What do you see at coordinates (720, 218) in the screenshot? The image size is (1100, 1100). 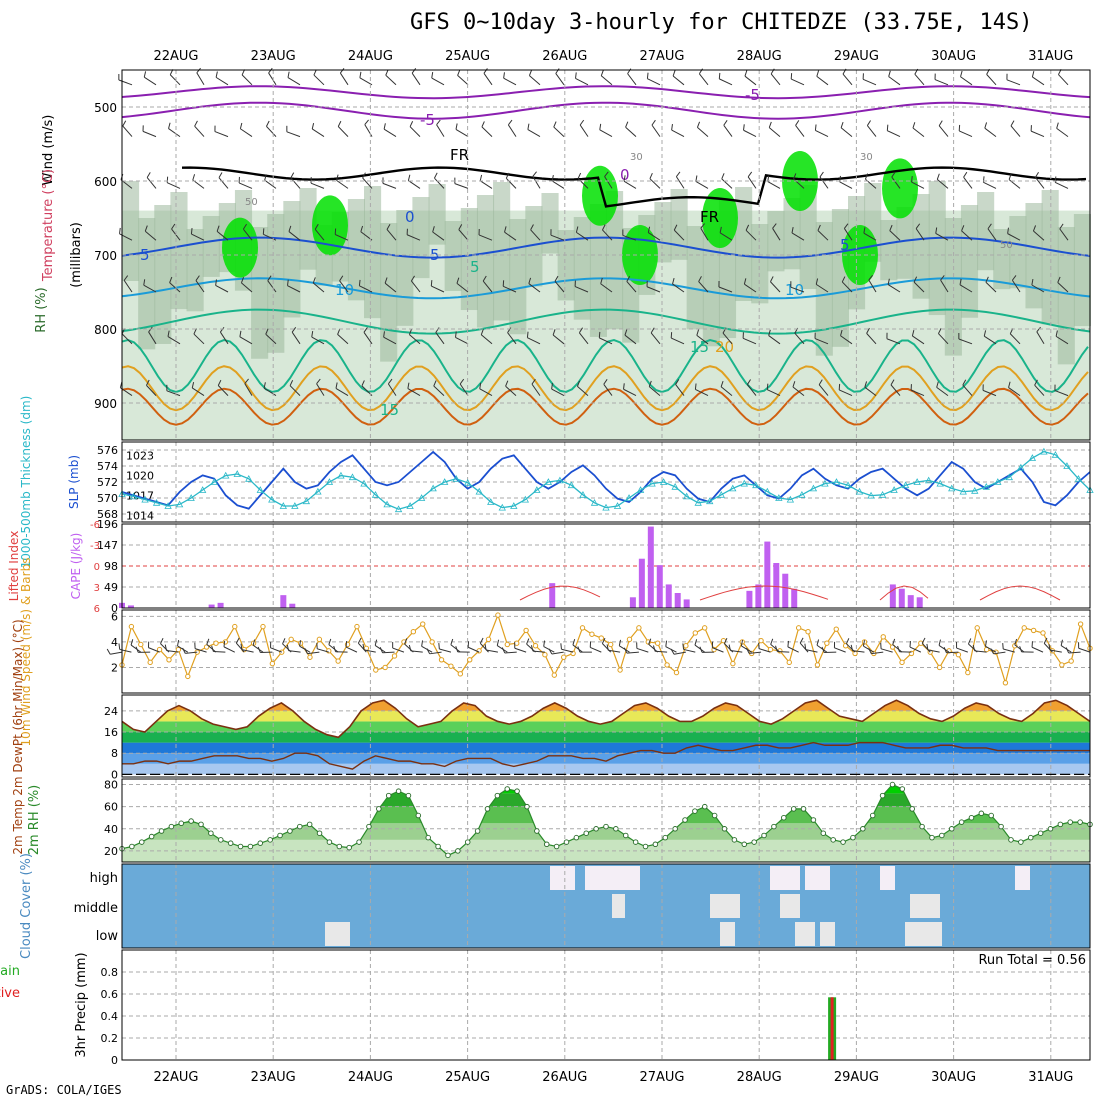 I see `rh-moist-core` at bounding box center [720, 218].